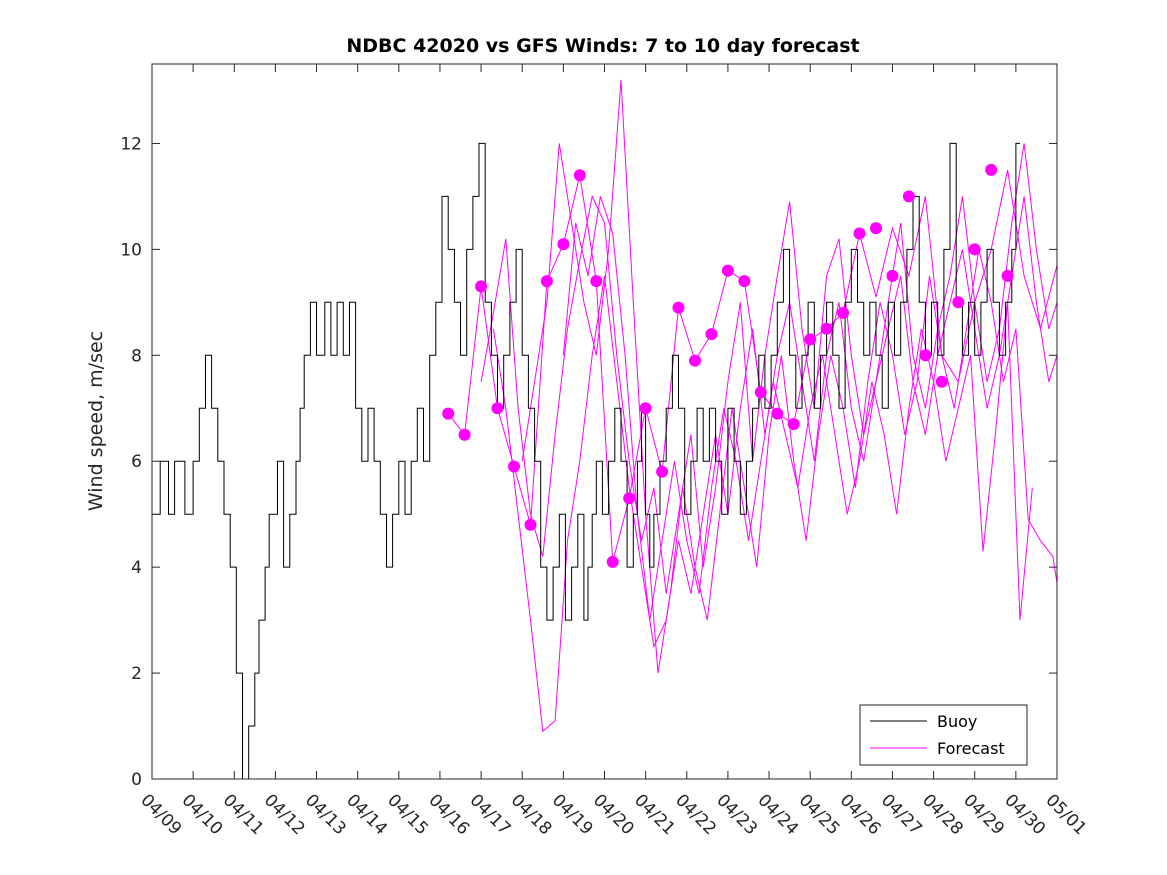  Describe the element at coordinates (136, 356) in the screenshot. I see `y-tick-label: 8` at that location.